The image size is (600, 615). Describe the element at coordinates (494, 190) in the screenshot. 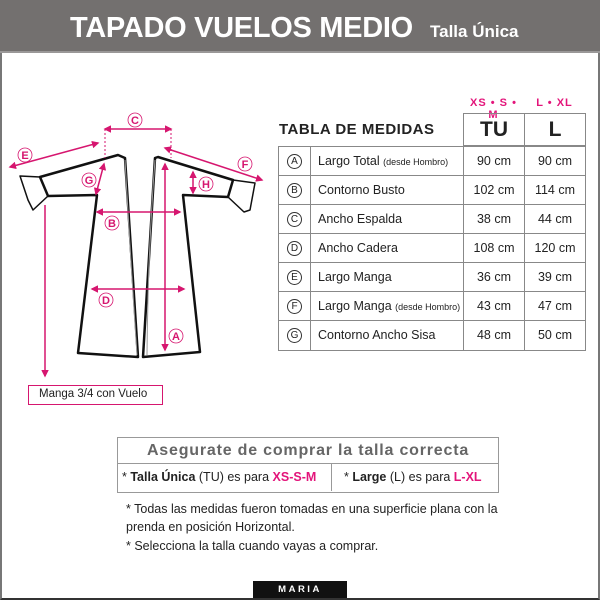

I see `row-value-tu: 102 cm` at that location.